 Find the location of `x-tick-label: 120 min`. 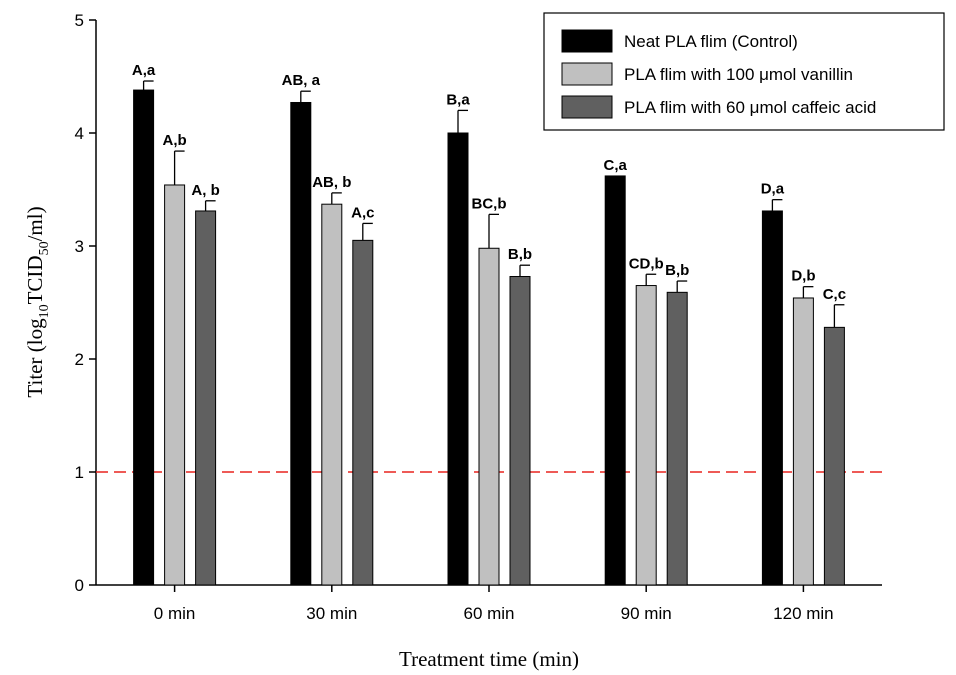

x-tick-label: 120 min is located at coordinates (803, 613).